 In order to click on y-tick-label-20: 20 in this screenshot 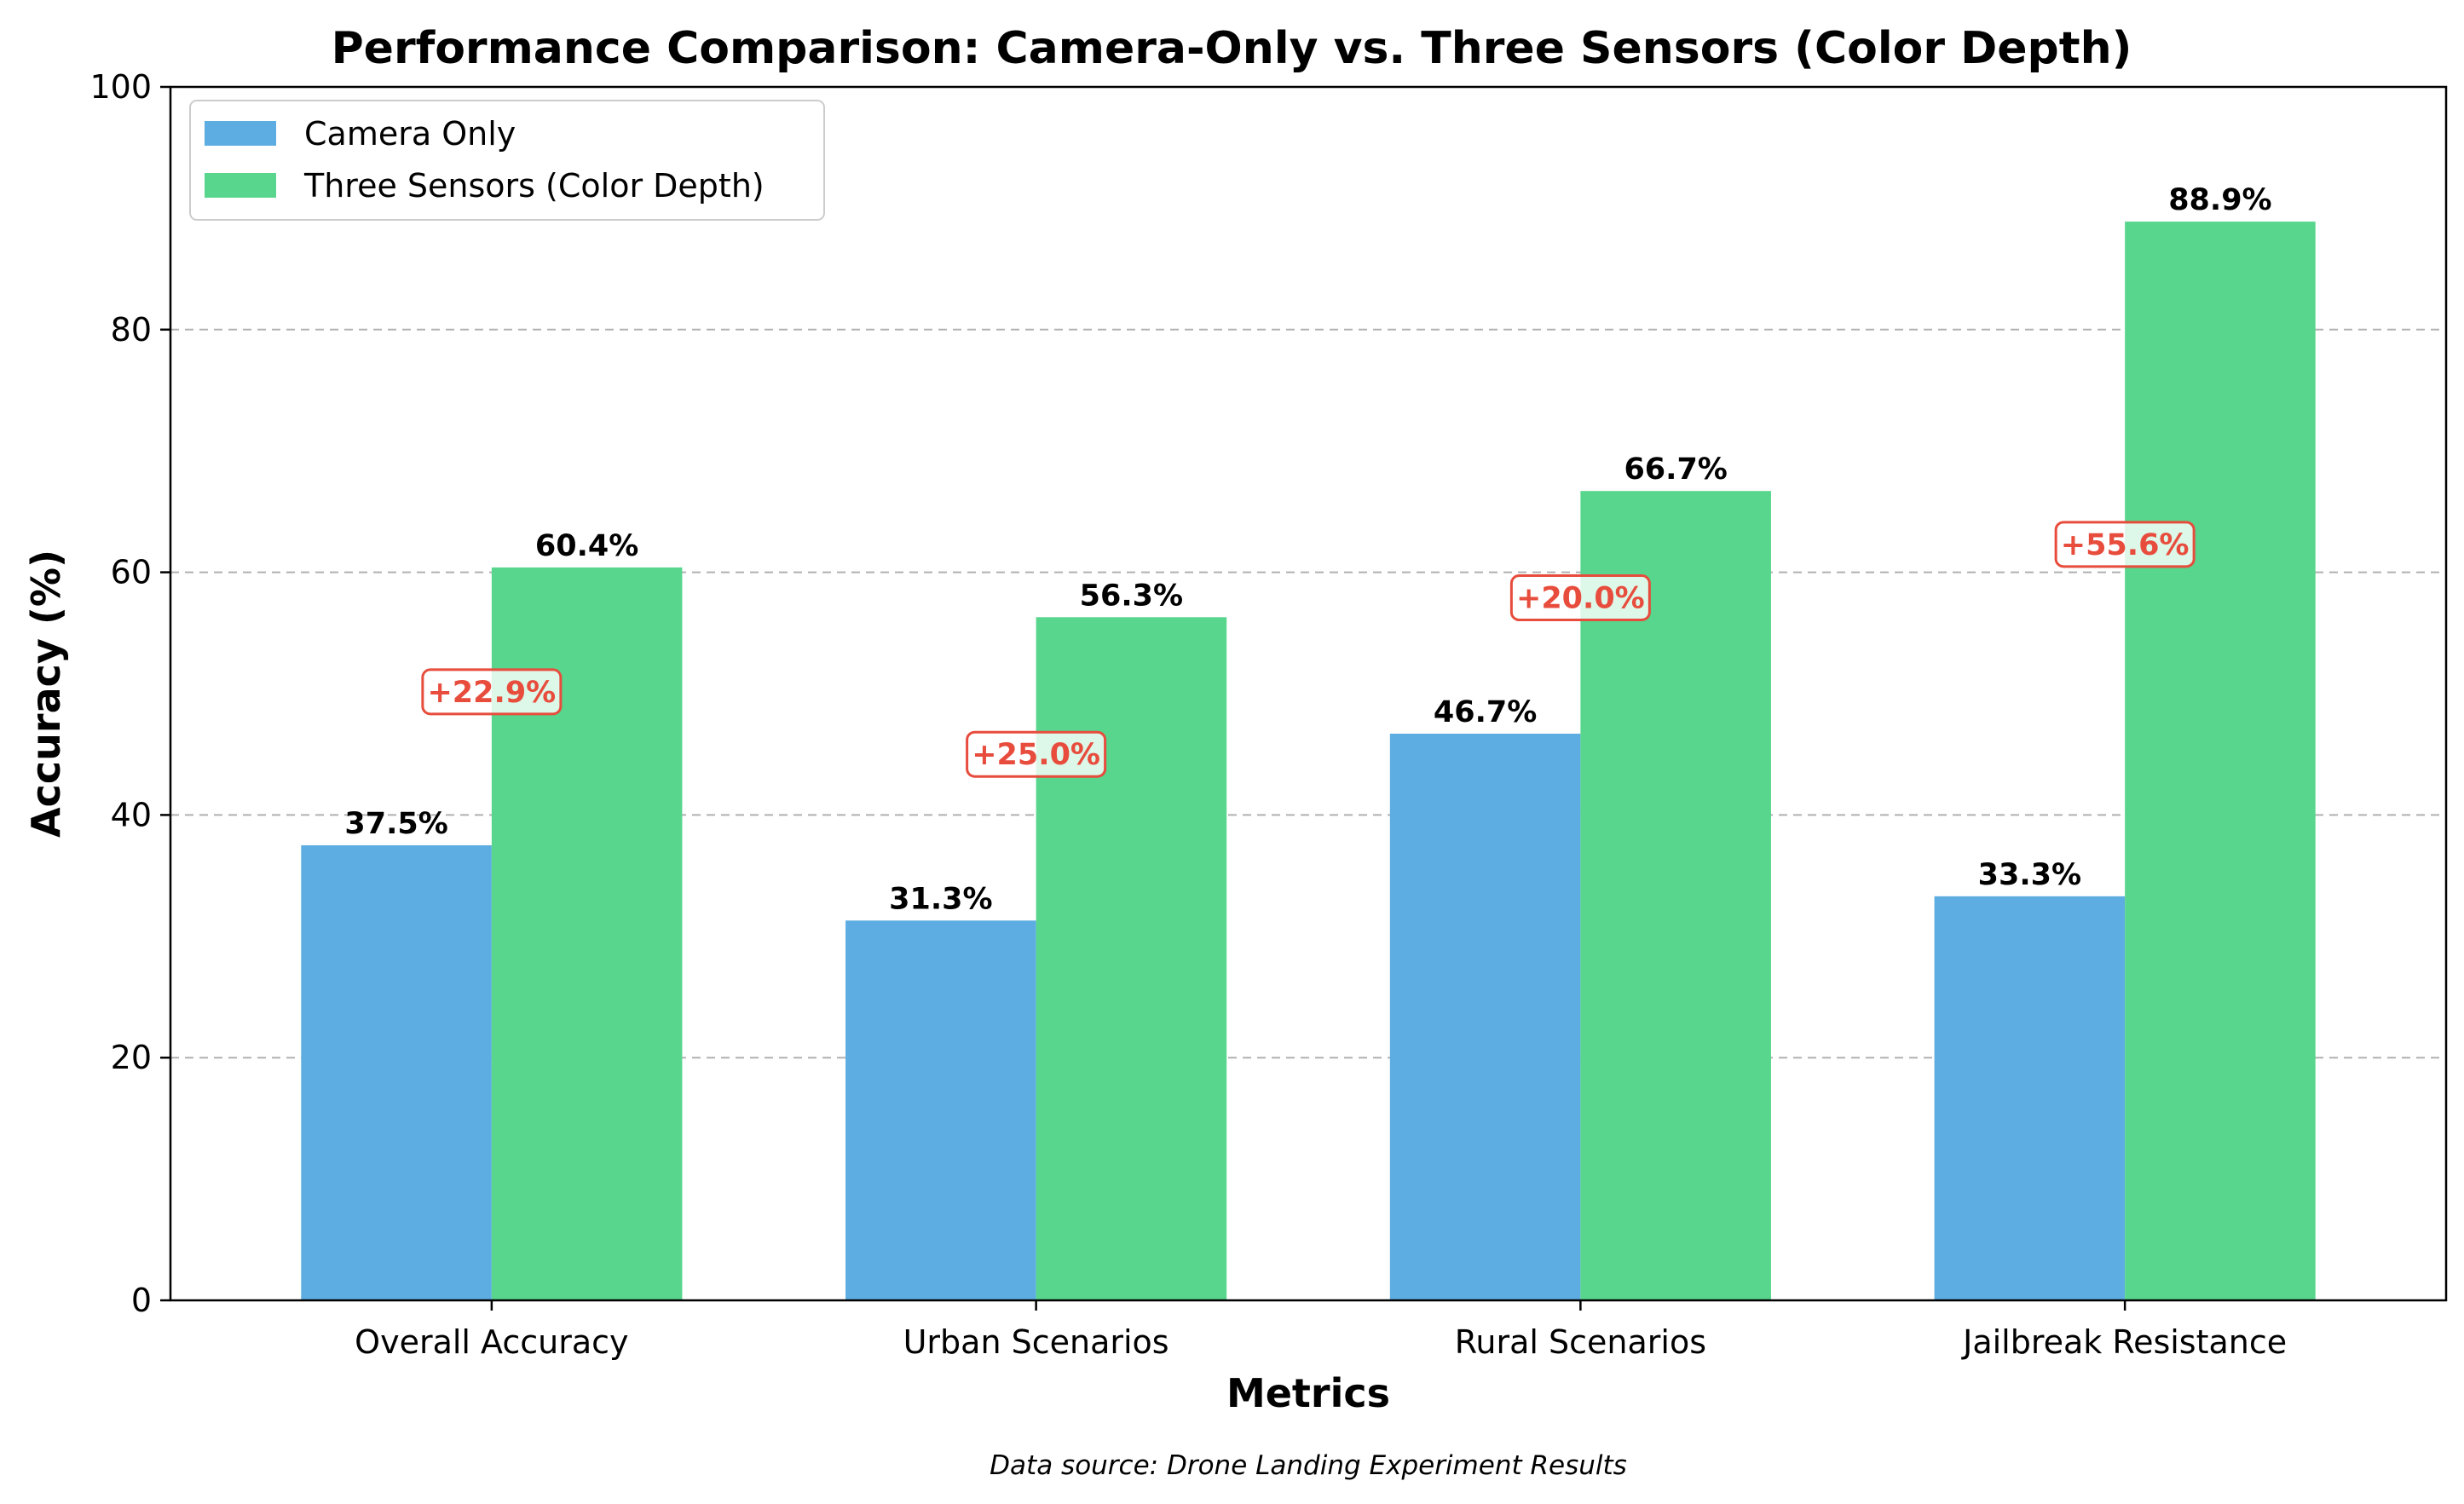, I will do `click(131, 1057)`.